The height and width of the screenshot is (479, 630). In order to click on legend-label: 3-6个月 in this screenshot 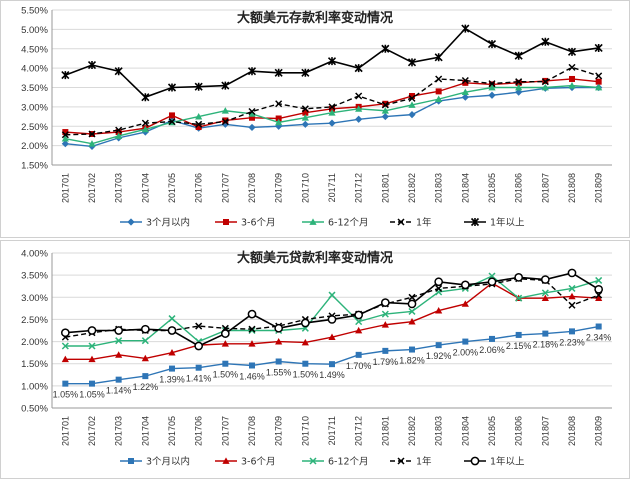, I will do `click(258, 462)`.